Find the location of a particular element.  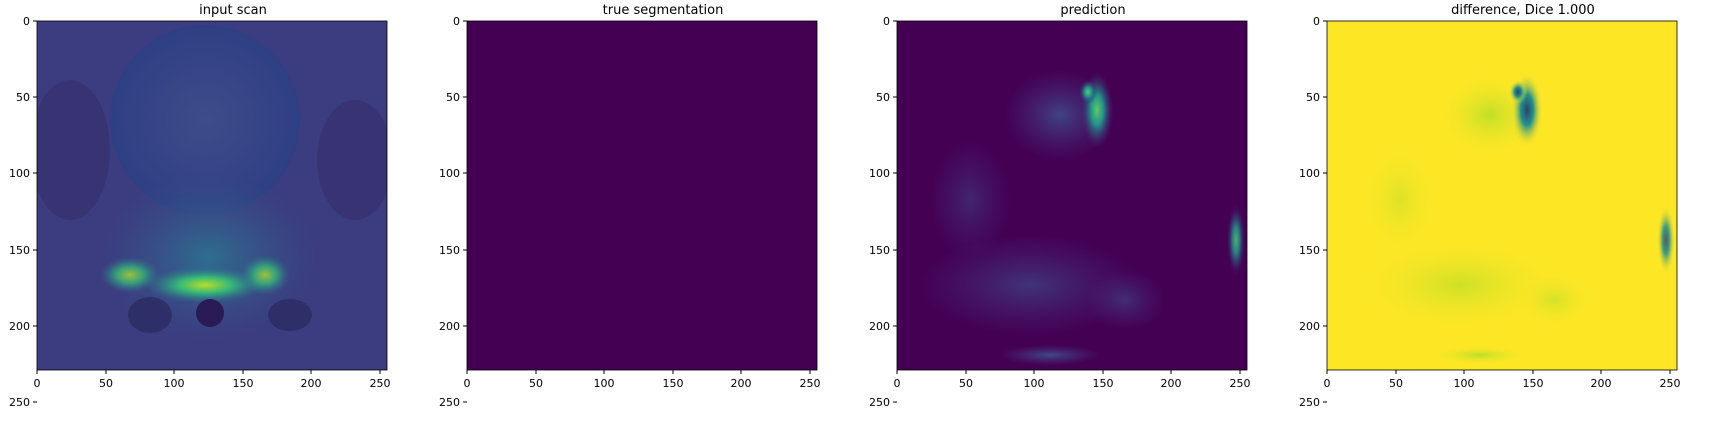

panel-title: true segmentation is located at coordinates (663, 10).